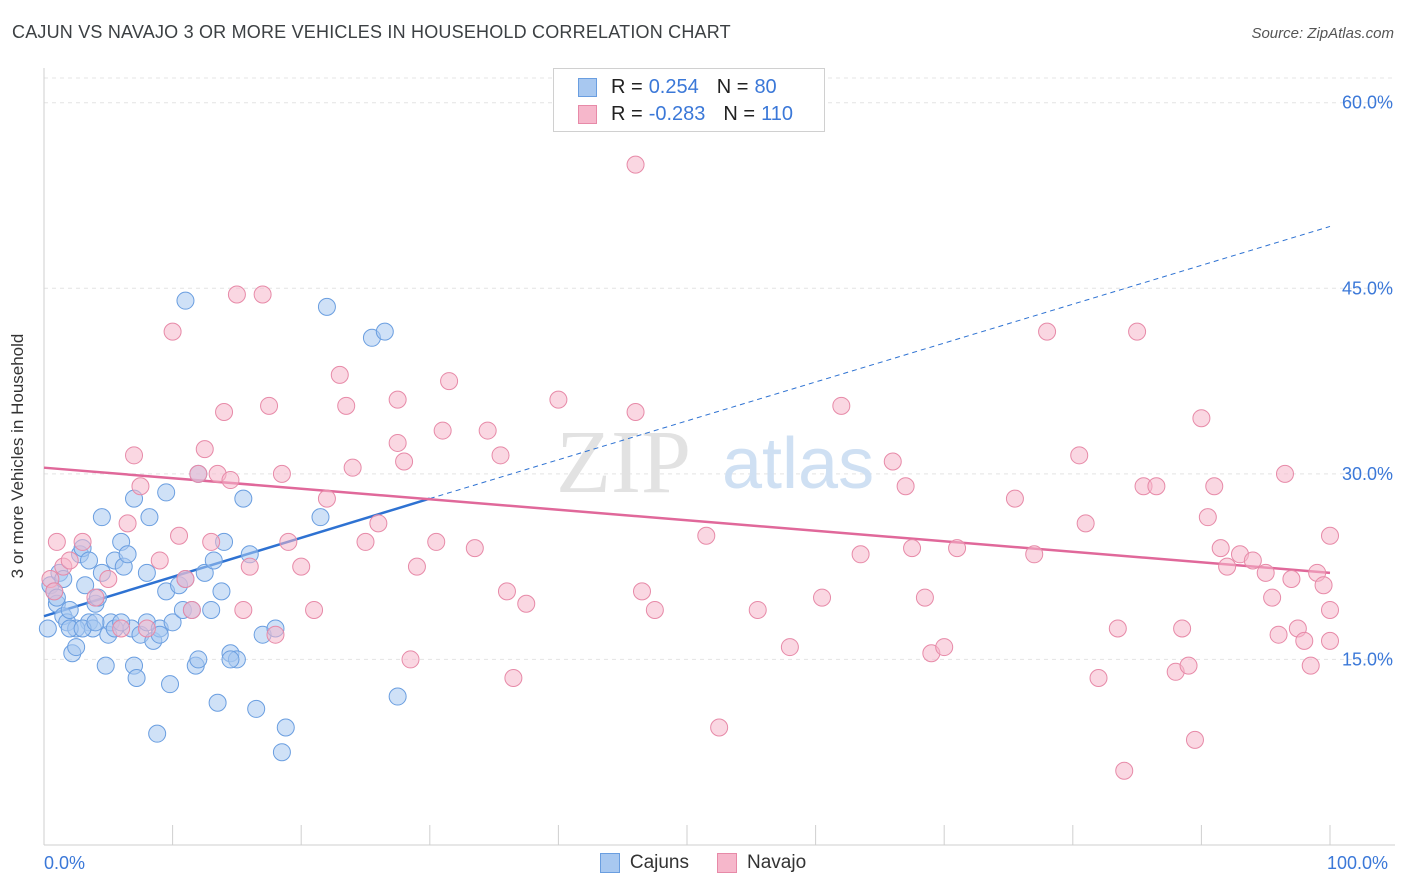 The image size is (1406, 892). I want to click on navajo-legend-swatch, so click(727, 863).